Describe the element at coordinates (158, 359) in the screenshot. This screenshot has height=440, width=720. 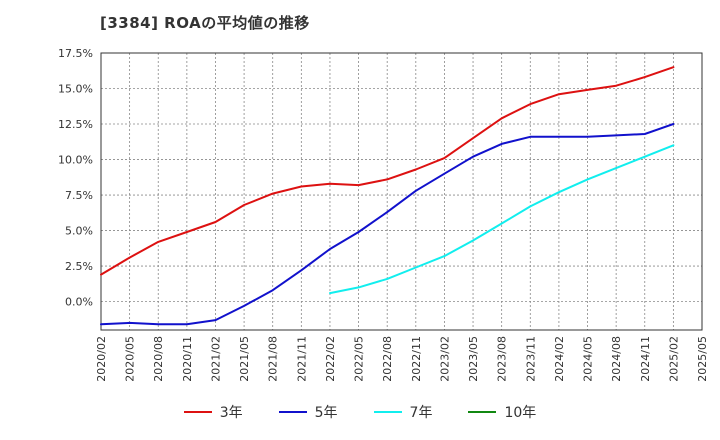
I see `x-tick-label: 2020/08` at that location.